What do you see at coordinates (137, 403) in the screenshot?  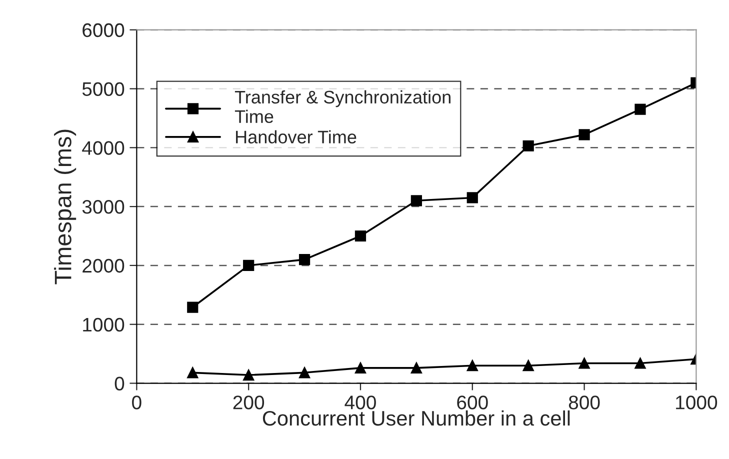 I see `x-tick-label: 0` at bounding box center [137, 403].